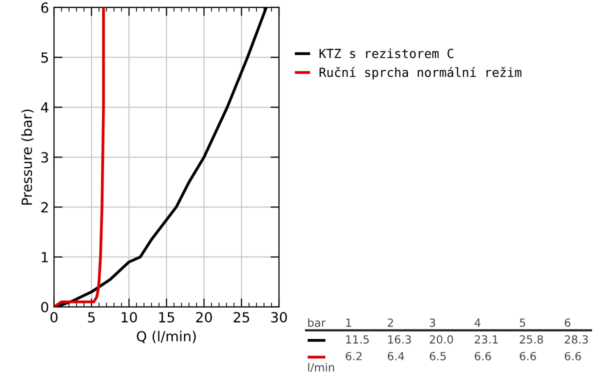 The image size is (600, 372). What do you see at coordinates (357, 339) in the screenshot?
I see `text: 11.5` at bounding box center [357, 339].